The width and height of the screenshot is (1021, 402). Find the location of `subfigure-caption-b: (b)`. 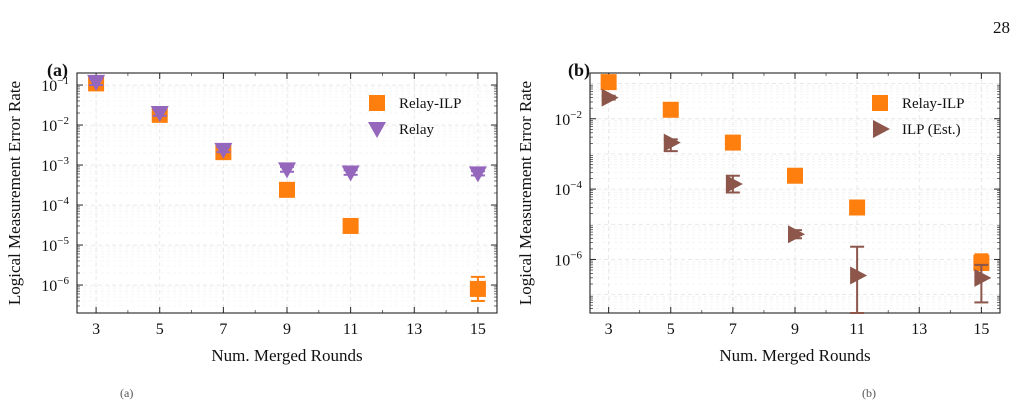

subfigure-caption-b: (b) is located at coordinates (869, 393).